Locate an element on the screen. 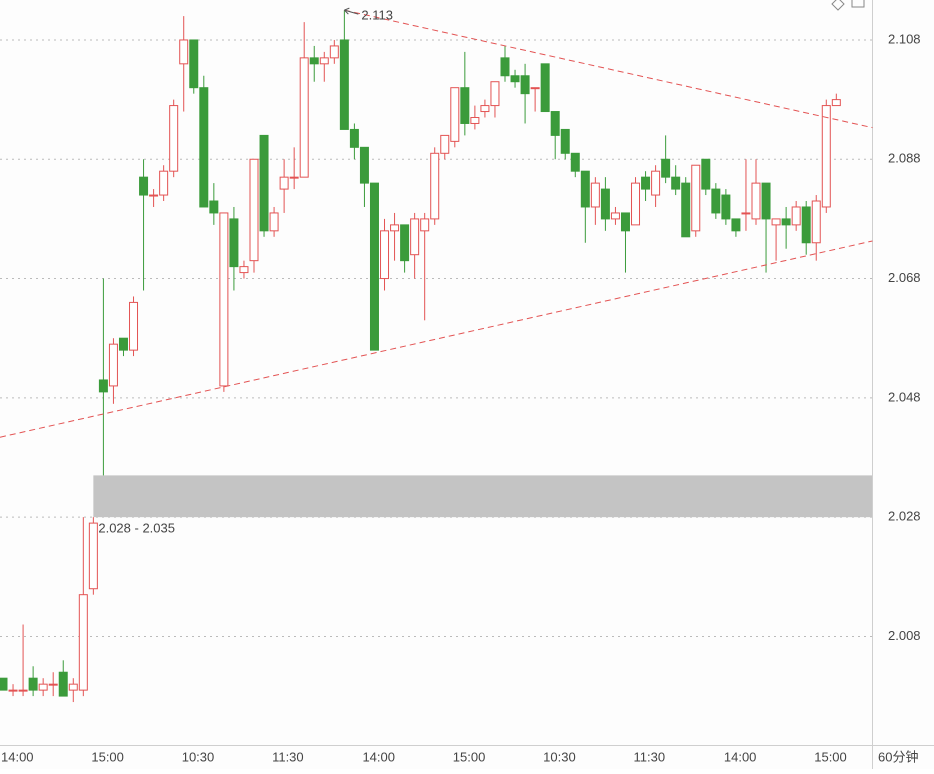 The height and width of the screenshot is (774, 934). settings-icon is located at coordinates (858, 4).